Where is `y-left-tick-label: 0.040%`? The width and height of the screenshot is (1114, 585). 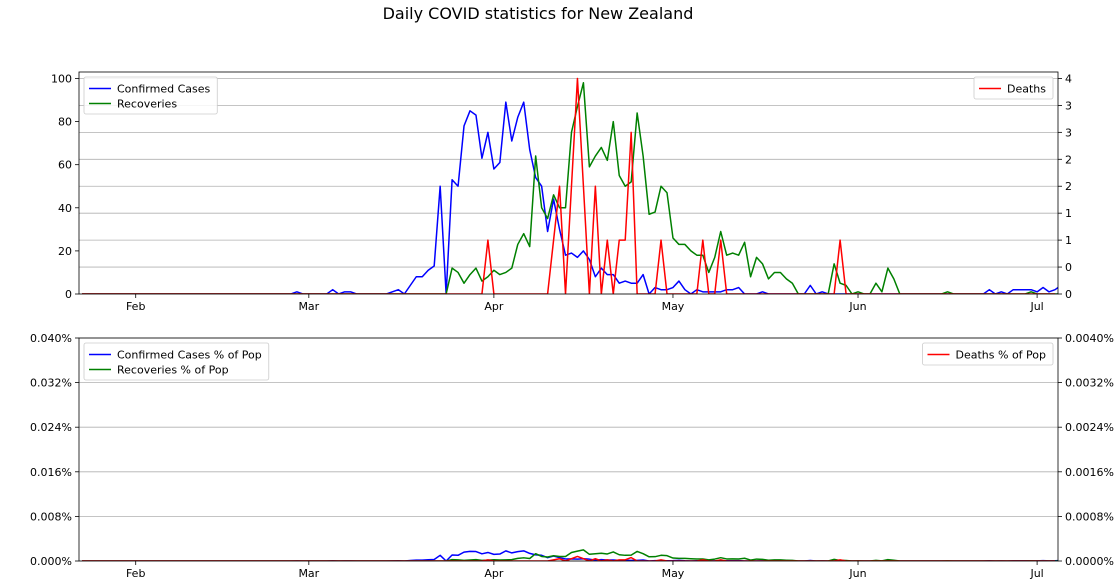 y-left-tick-label: 0.040% is located at coordinates (51, 338).